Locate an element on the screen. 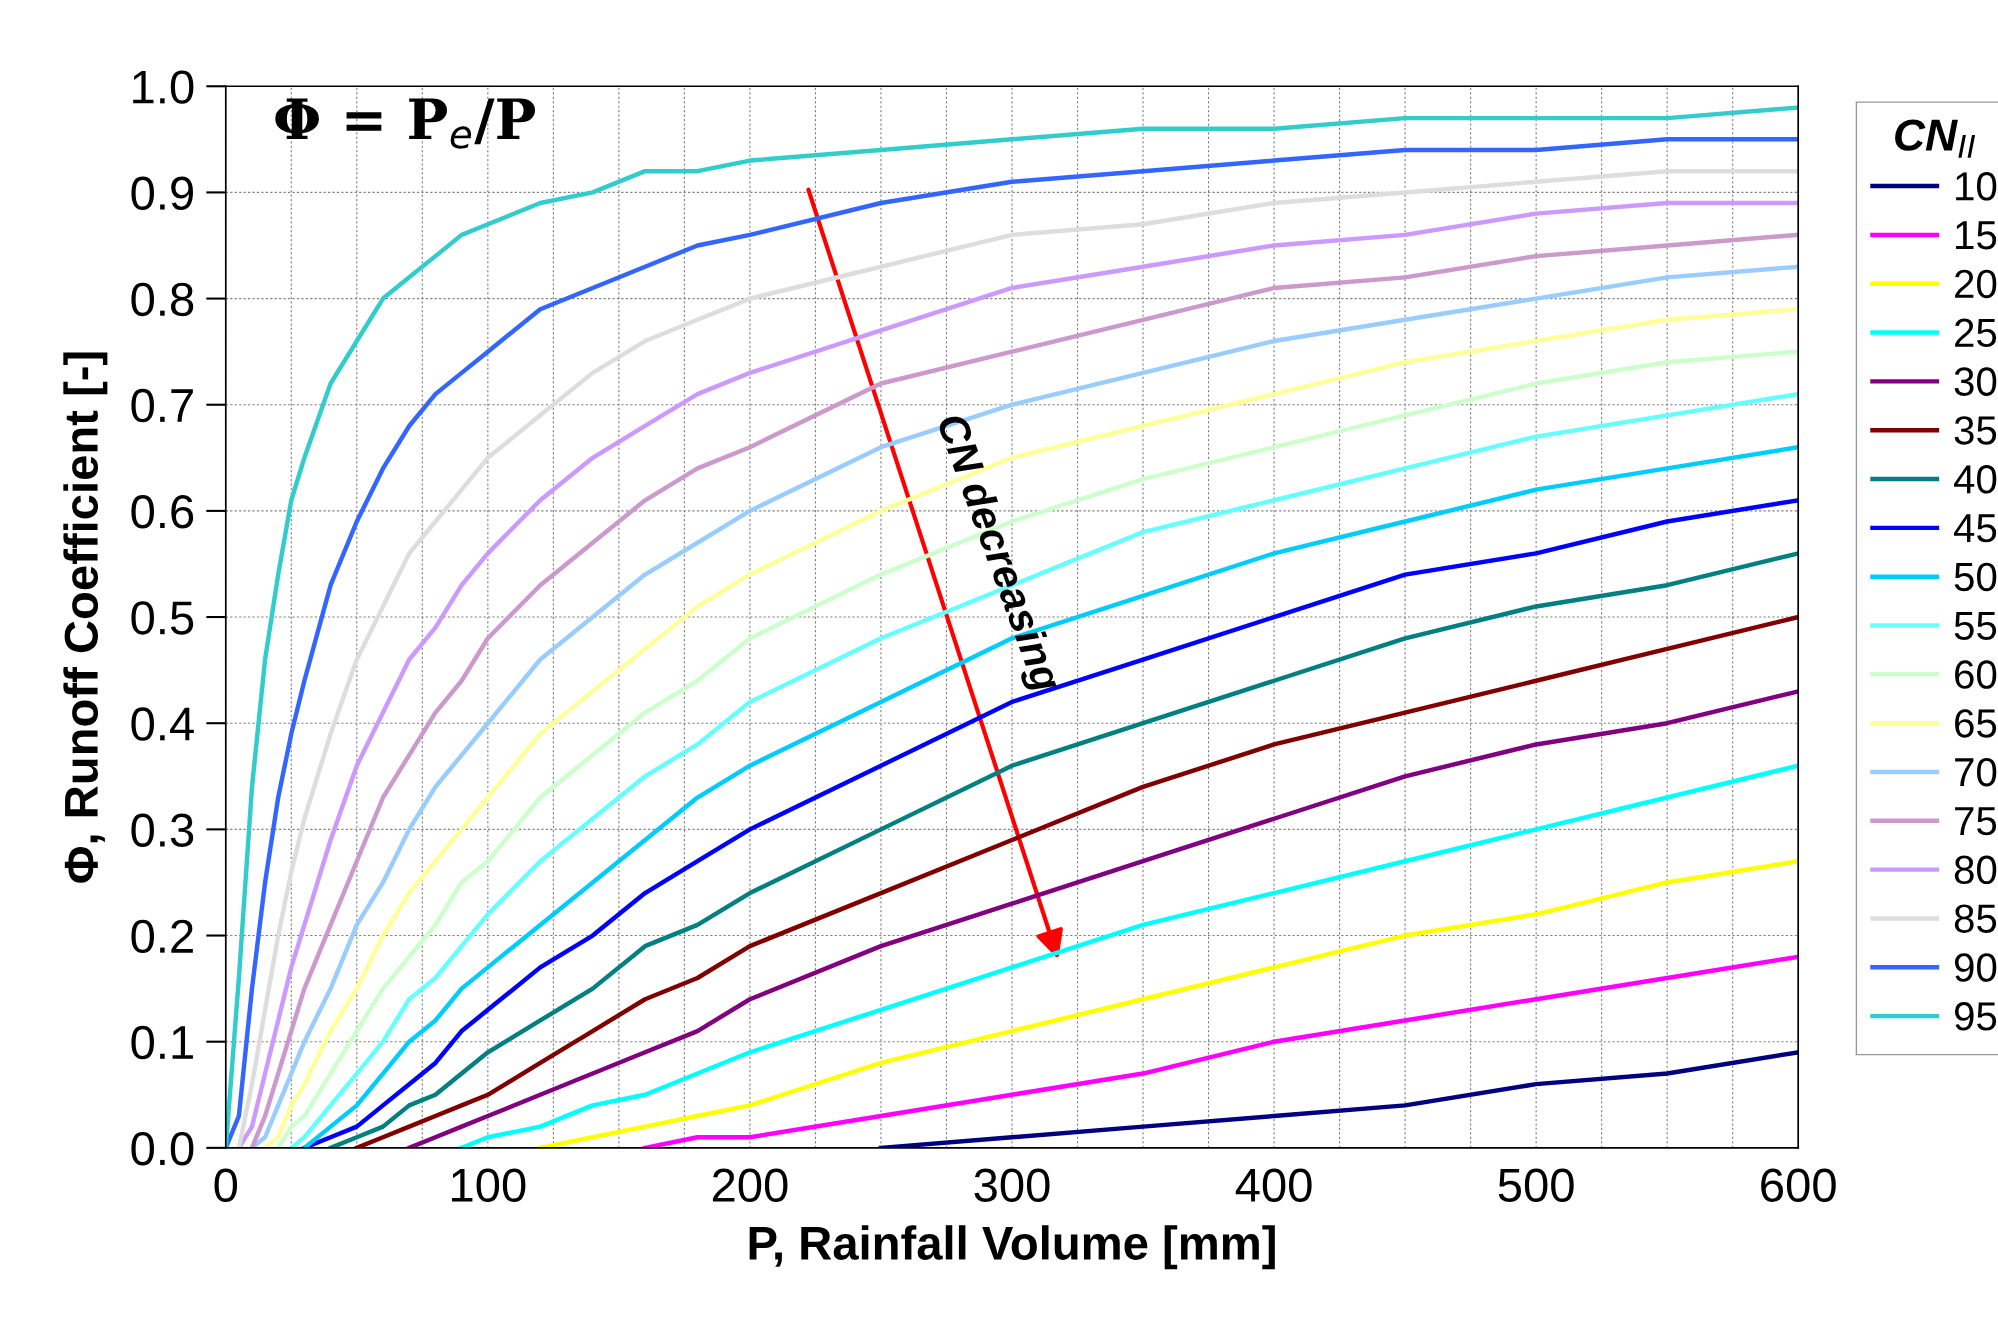 The width and height of the screenshot is (1998, 1327). legend-label: 65 is located at coordinates (1976, 723).